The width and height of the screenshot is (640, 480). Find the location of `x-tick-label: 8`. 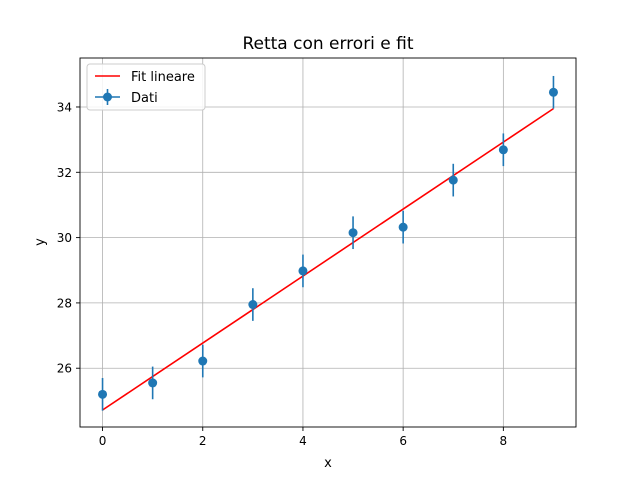

x-tick-label: 8 is located at coordinates (504, 441).